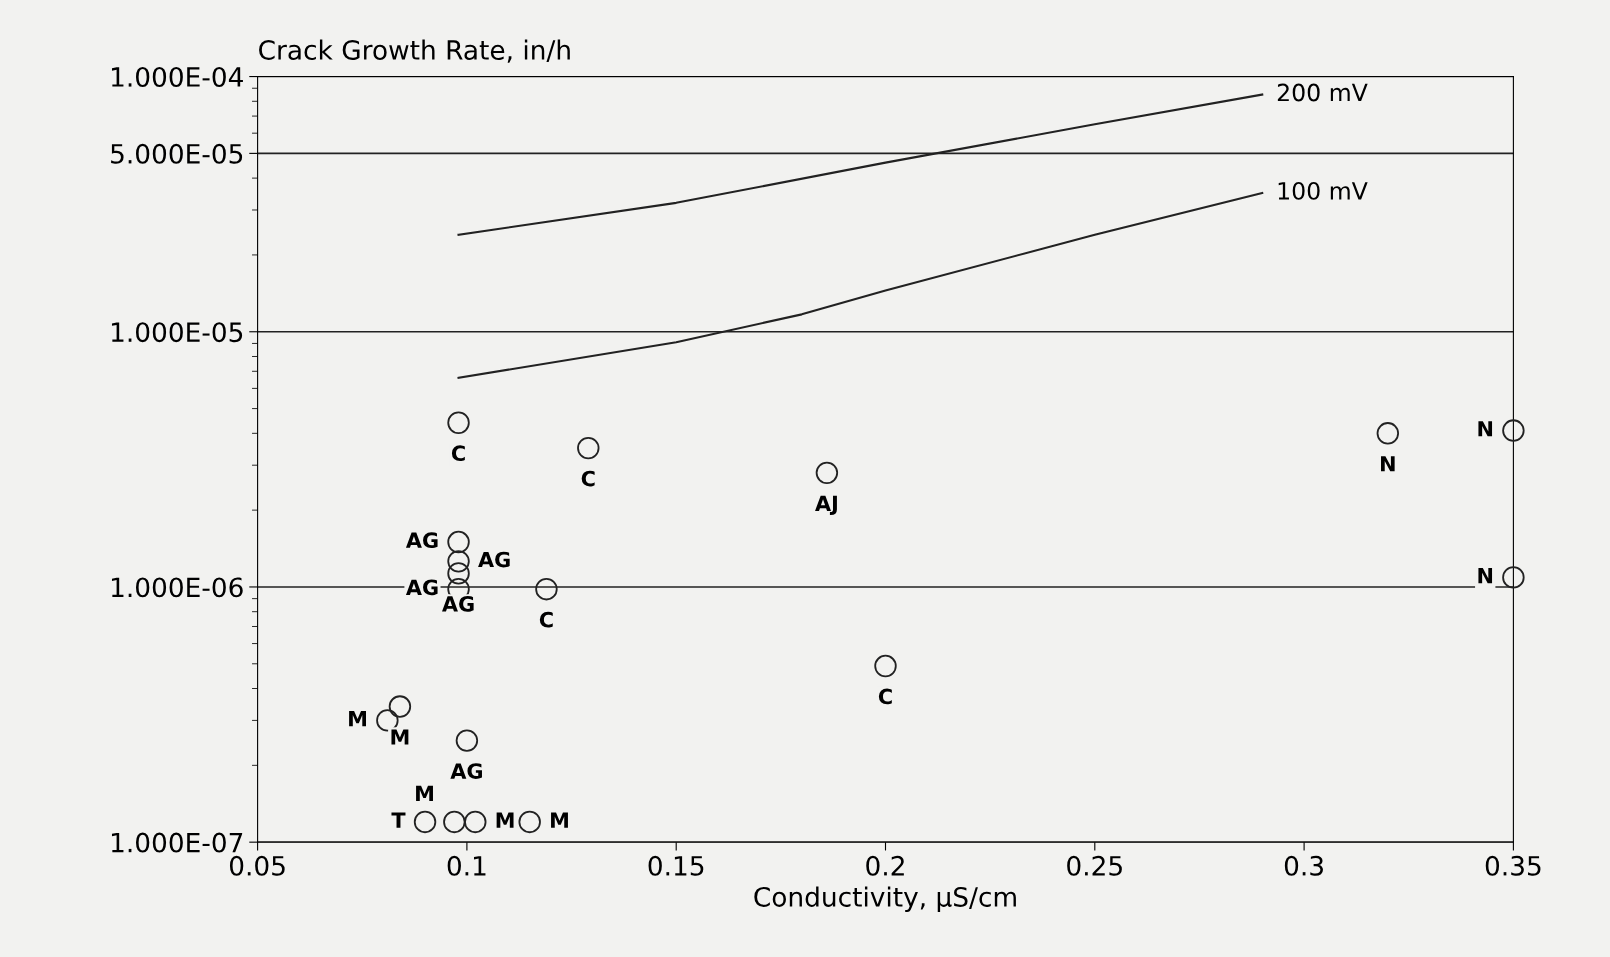 This screenshot has height=957, width=1610. Describe the element at coordinates (466, 865) in the screenshot. I see `x-tick-label: 0.1` at that location.